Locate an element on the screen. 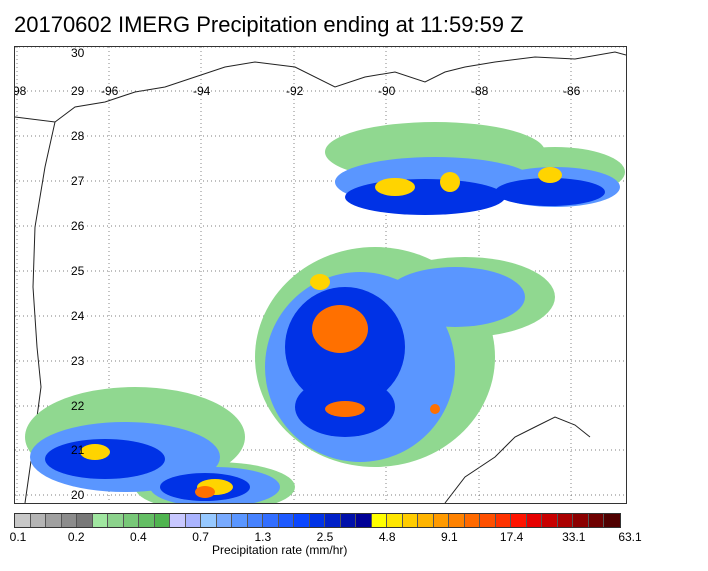  colorbar-tick-label: 0.1 is located at coordinates (18, 537).